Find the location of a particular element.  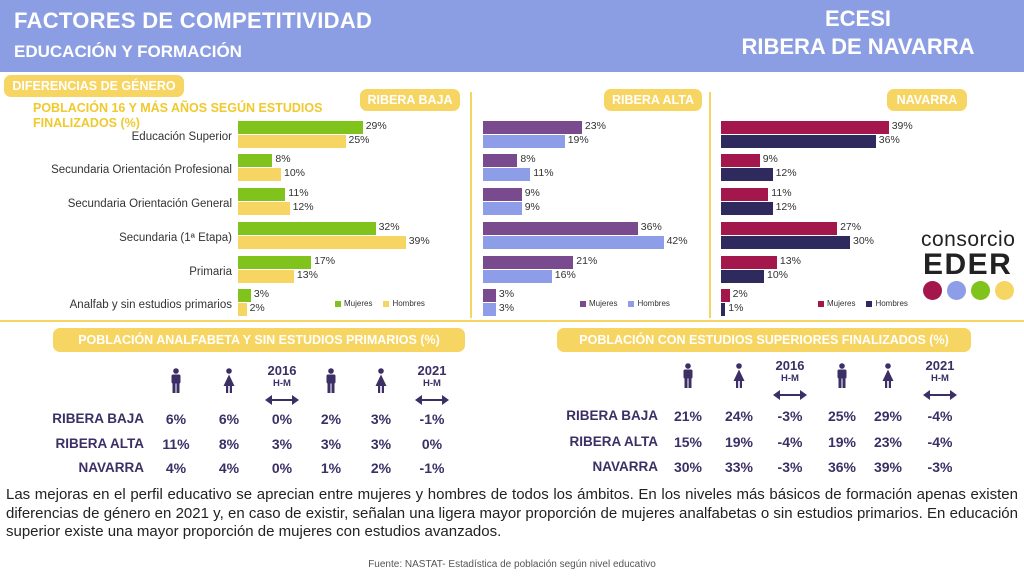

bar-value-label: 2% is located at coordinates (740, 294).